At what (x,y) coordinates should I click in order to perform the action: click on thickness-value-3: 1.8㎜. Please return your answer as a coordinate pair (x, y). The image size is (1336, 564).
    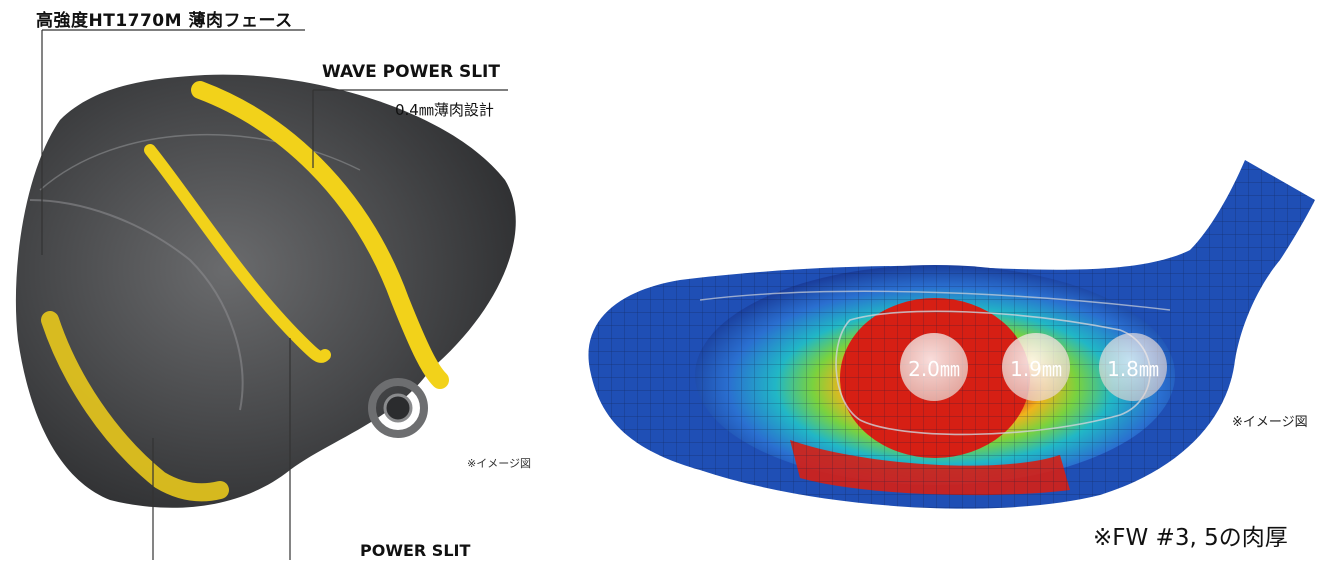
    Looking at the image, I should click on (1133, 369).